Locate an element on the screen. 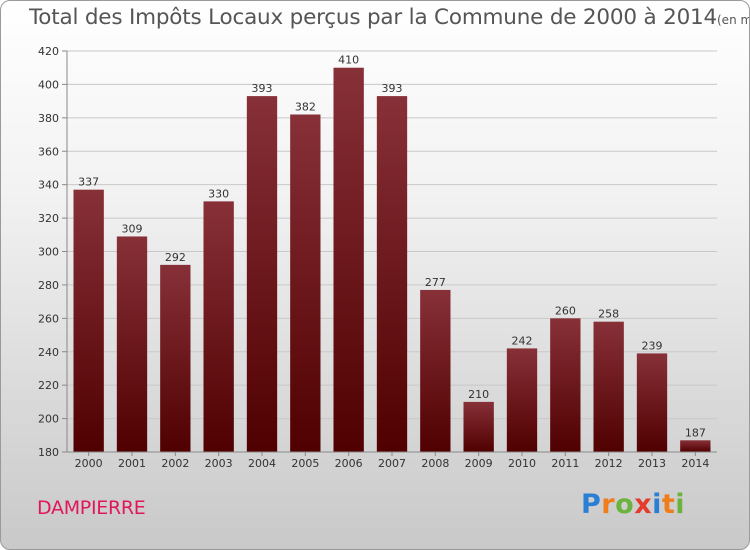 This screenshot has height=550, width=750. x-tick-label: 2008 is located at coordinates (435, 463).